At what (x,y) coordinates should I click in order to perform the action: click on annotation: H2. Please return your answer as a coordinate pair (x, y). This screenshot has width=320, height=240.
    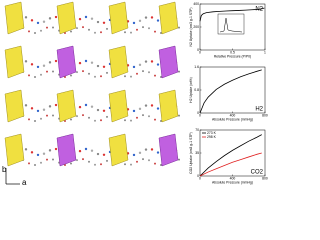
    Looking at the image, I should click on (259, 110).